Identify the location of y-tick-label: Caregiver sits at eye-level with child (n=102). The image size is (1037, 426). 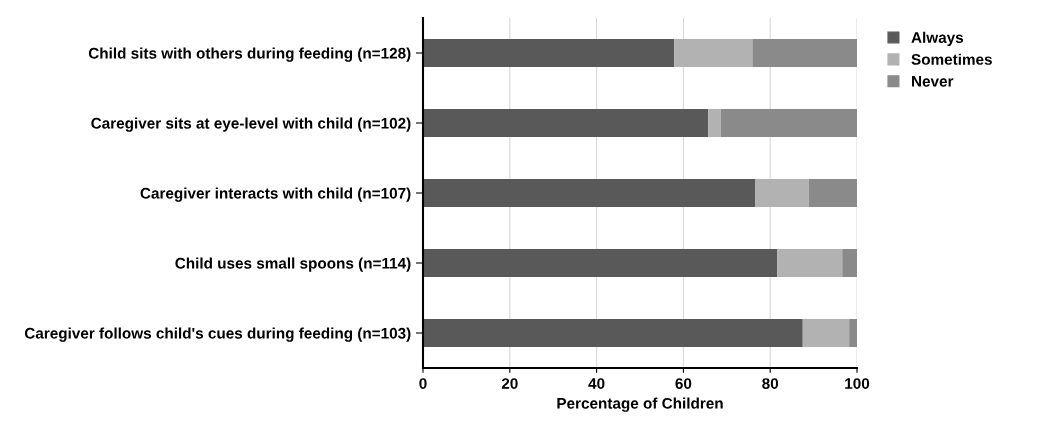
(251, 124).